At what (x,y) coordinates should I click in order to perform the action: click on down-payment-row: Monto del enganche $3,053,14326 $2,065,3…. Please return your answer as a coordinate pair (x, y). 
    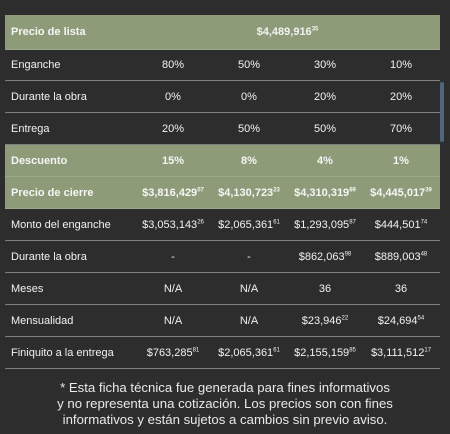
    Looking at the image, I should click on (222, 225).